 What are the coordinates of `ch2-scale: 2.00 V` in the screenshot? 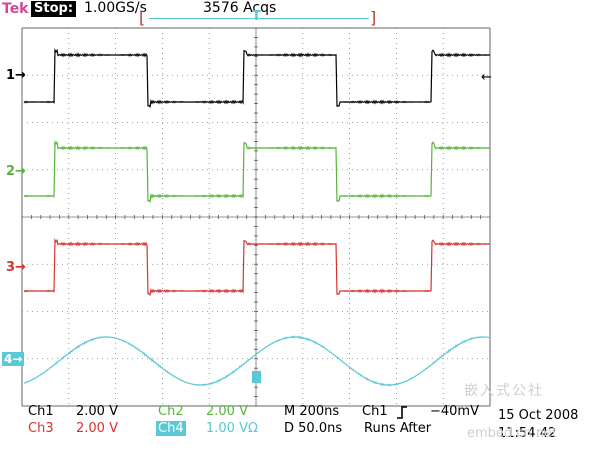 It's located at (227, 411).